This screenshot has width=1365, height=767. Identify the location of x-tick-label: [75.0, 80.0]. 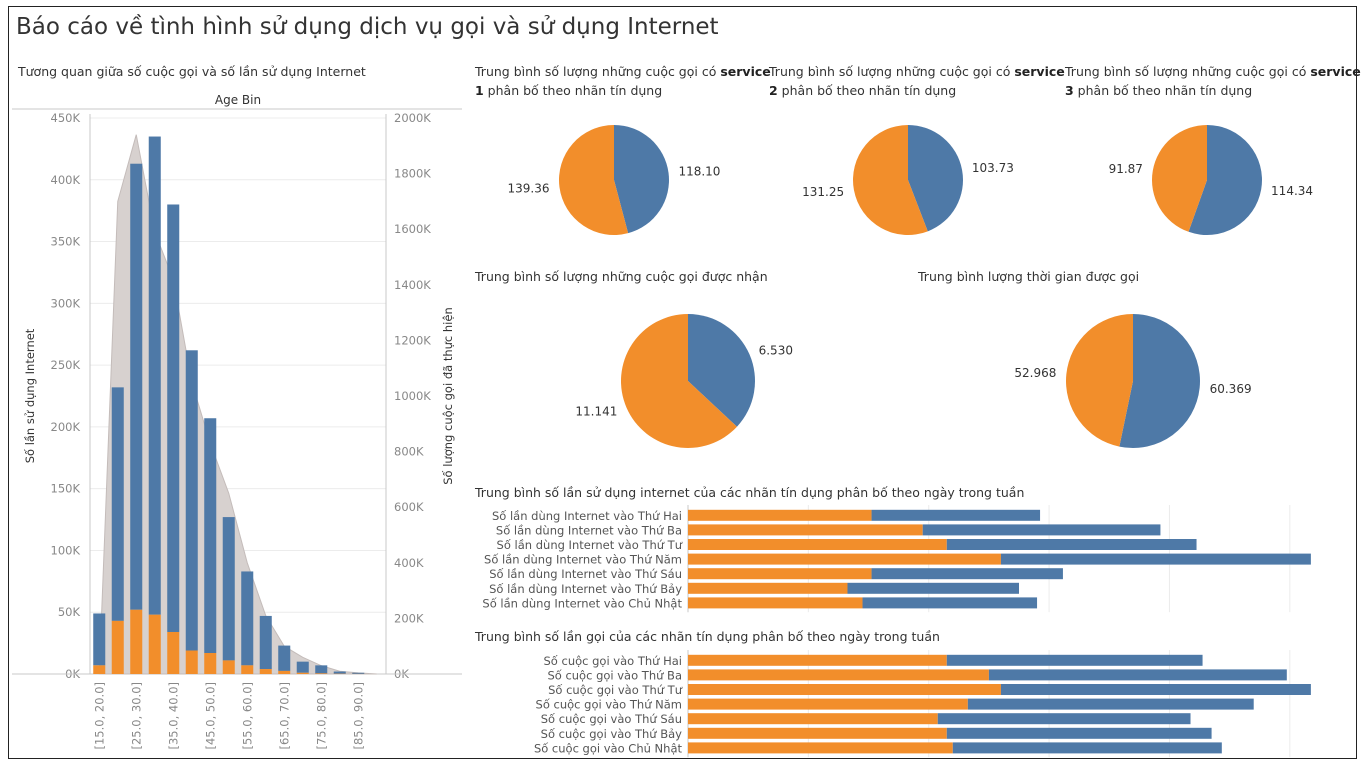
(321, 716).